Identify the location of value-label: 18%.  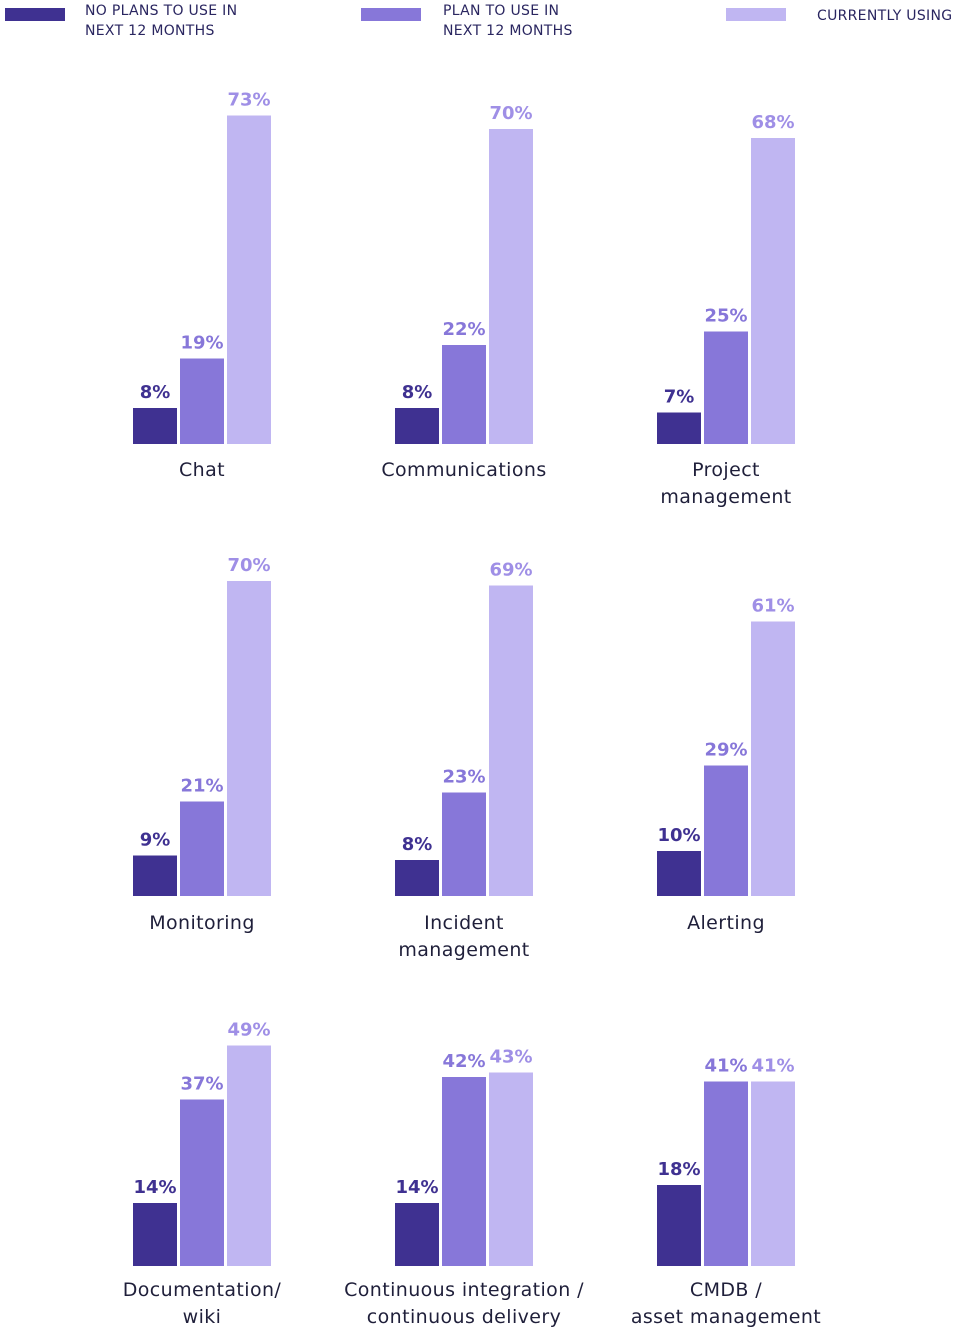
(678, 1169).